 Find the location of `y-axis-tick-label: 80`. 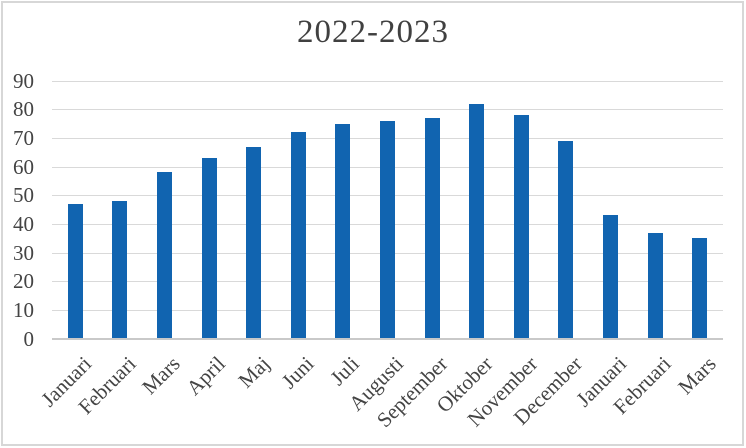

y-axis-tick-label: 80 is located at coordinates (23, 109).